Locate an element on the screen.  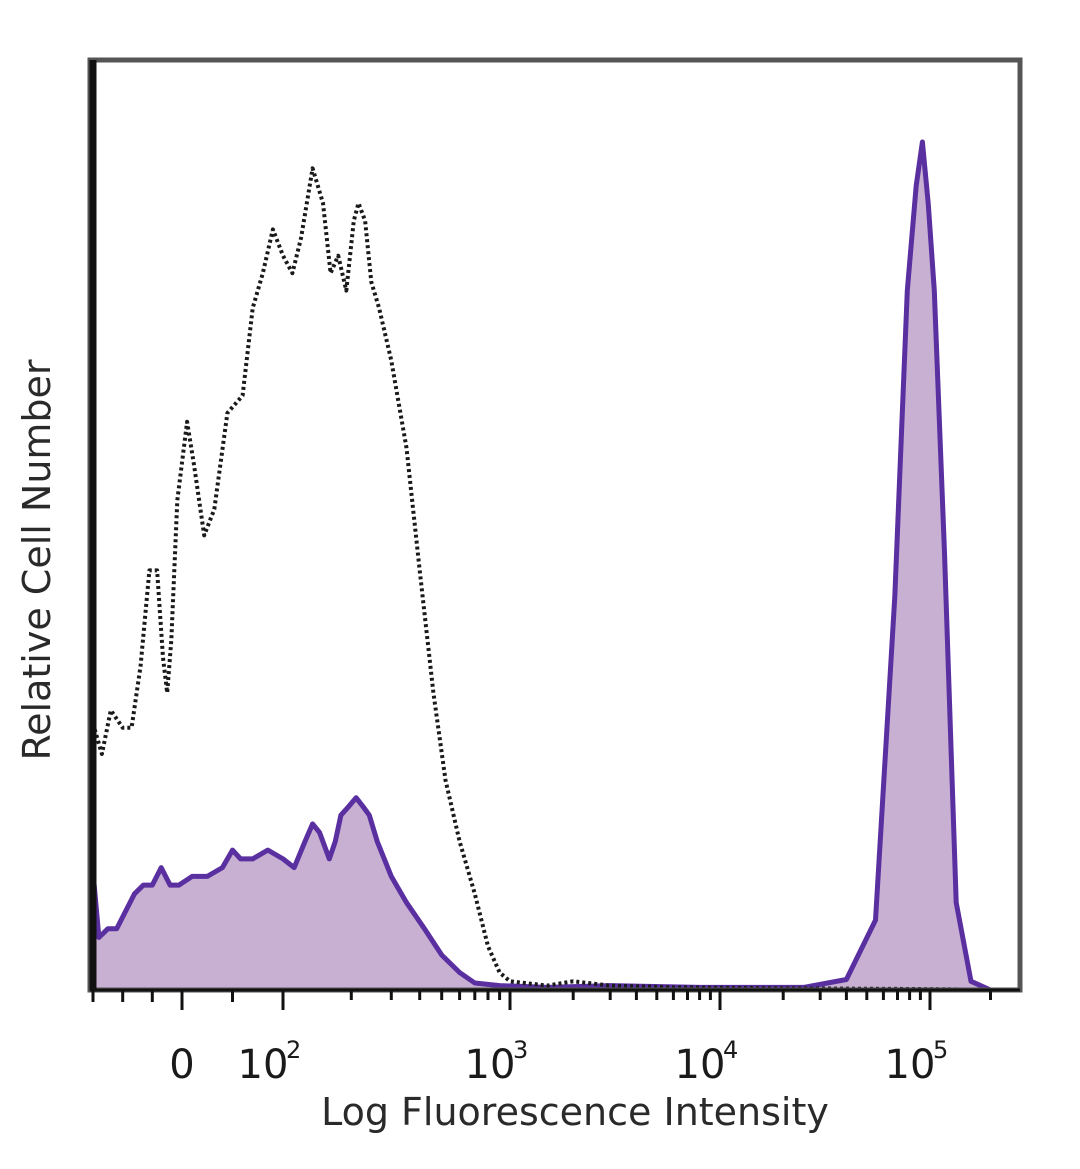
x-tick-label-exponent: 4 is located at coordinates (730, 1050).